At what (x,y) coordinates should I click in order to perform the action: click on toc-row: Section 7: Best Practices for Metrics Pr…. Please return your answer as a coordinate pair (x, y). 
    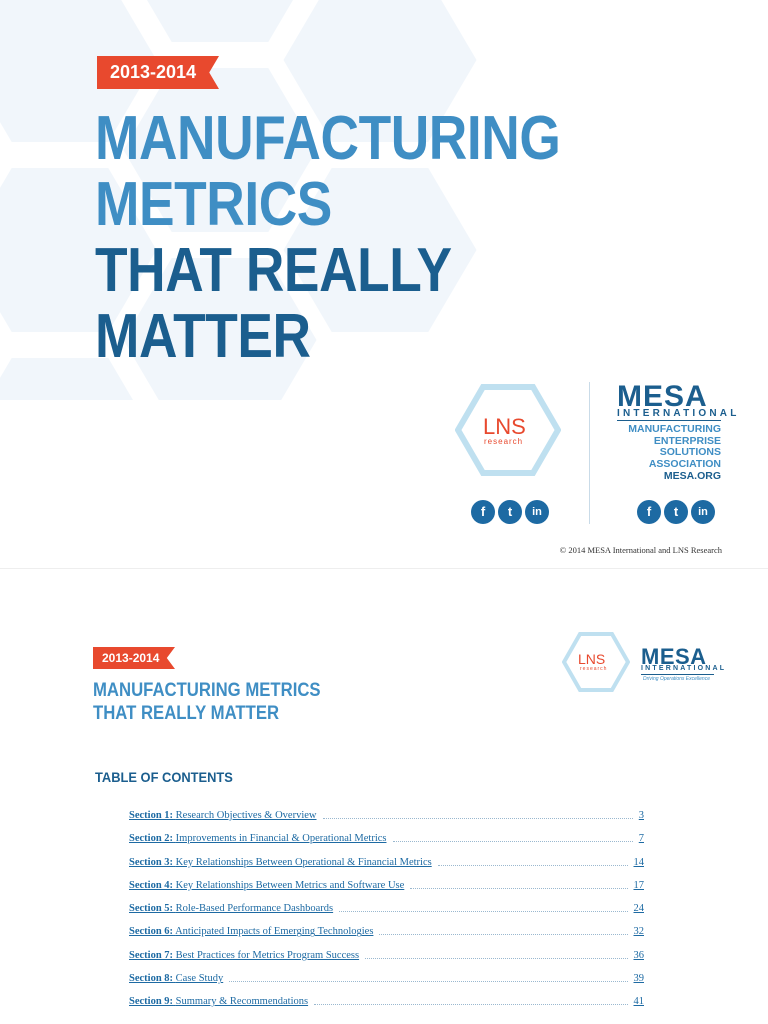
    Looking at the image, I should click on (386, 960).